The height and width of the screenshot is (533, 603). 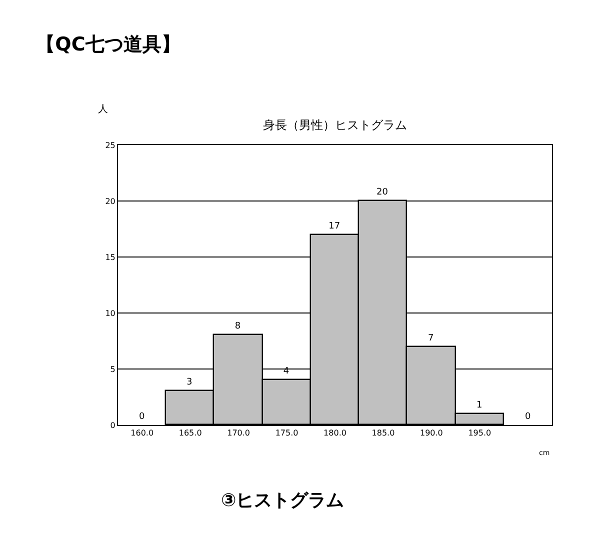 What do you see at coordinates (335, 433) in the screenshot?
I see `x-tick-label: 180.0` at bounding box center [335, 433].